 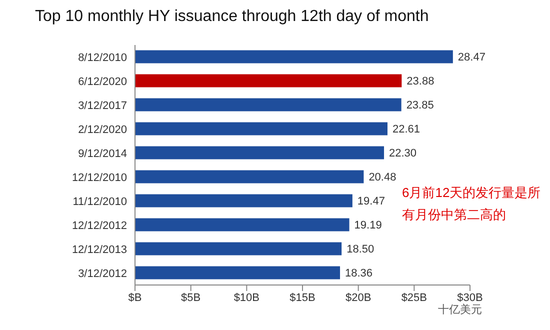 I want to click on data-label: 18.50, so click(x=360, y=250).